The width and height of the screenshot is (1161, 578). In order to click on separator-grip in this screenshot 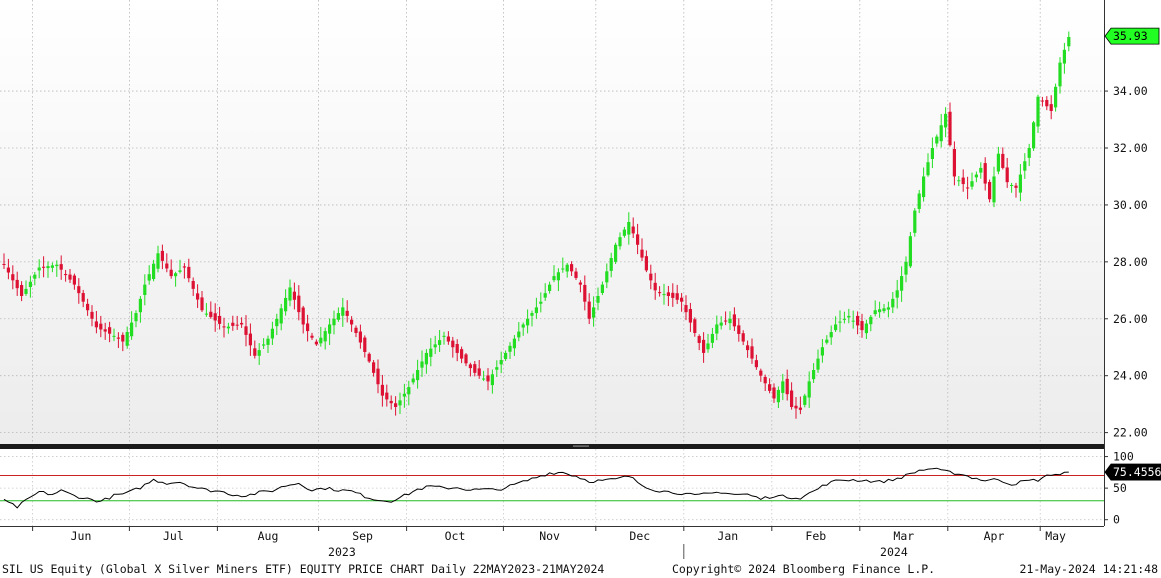, I will do `click(581, 446)`.